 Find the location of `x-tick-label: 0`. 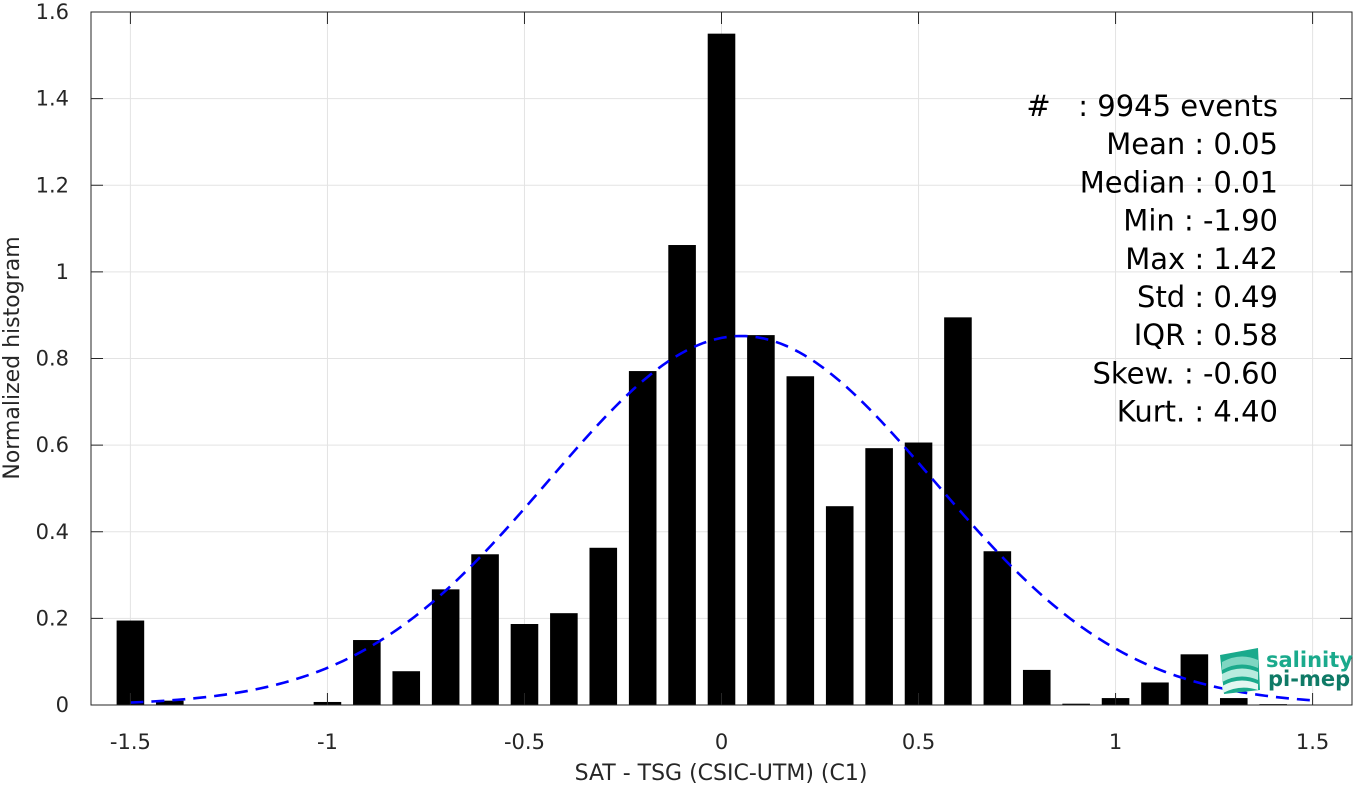

x-tick-label: 0 is located at coordinates (721, 742).